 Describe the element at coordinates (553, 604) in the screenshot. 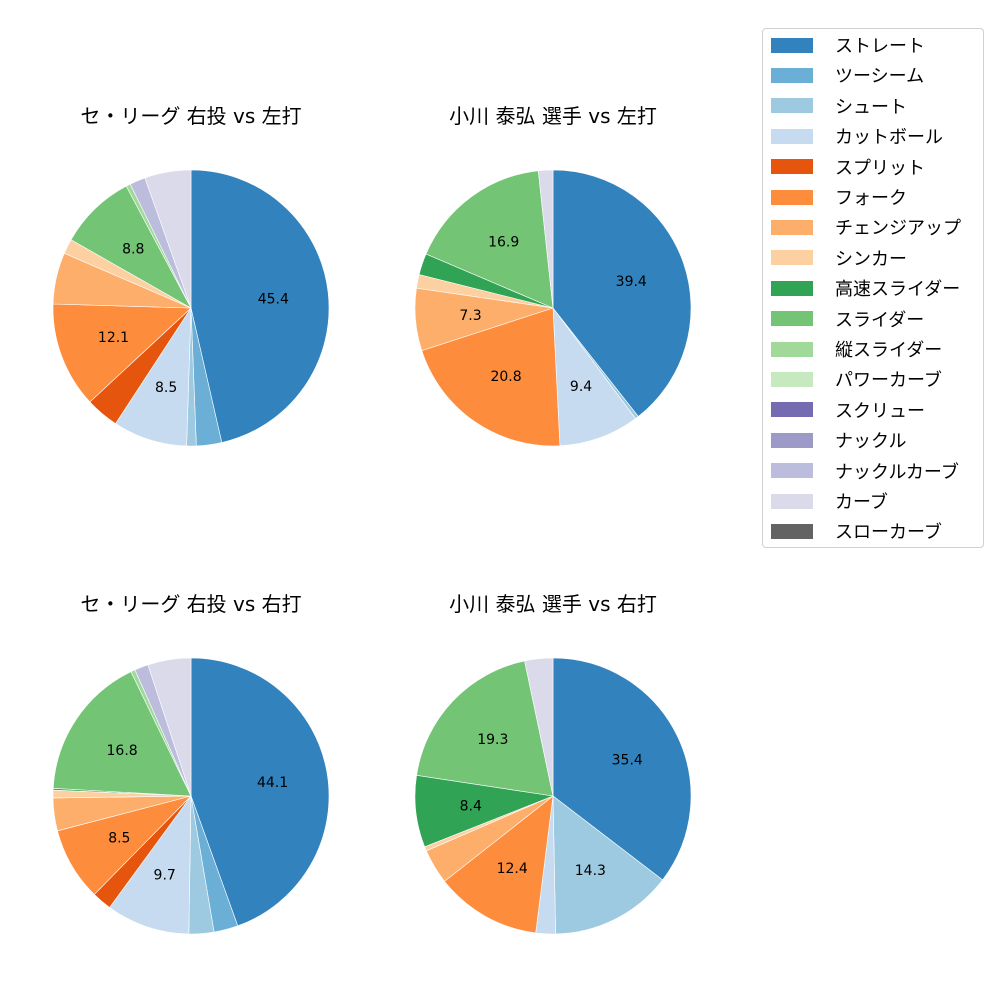

I see `panel-title: 小川 泰弘 選手 vs 右打` at that location.